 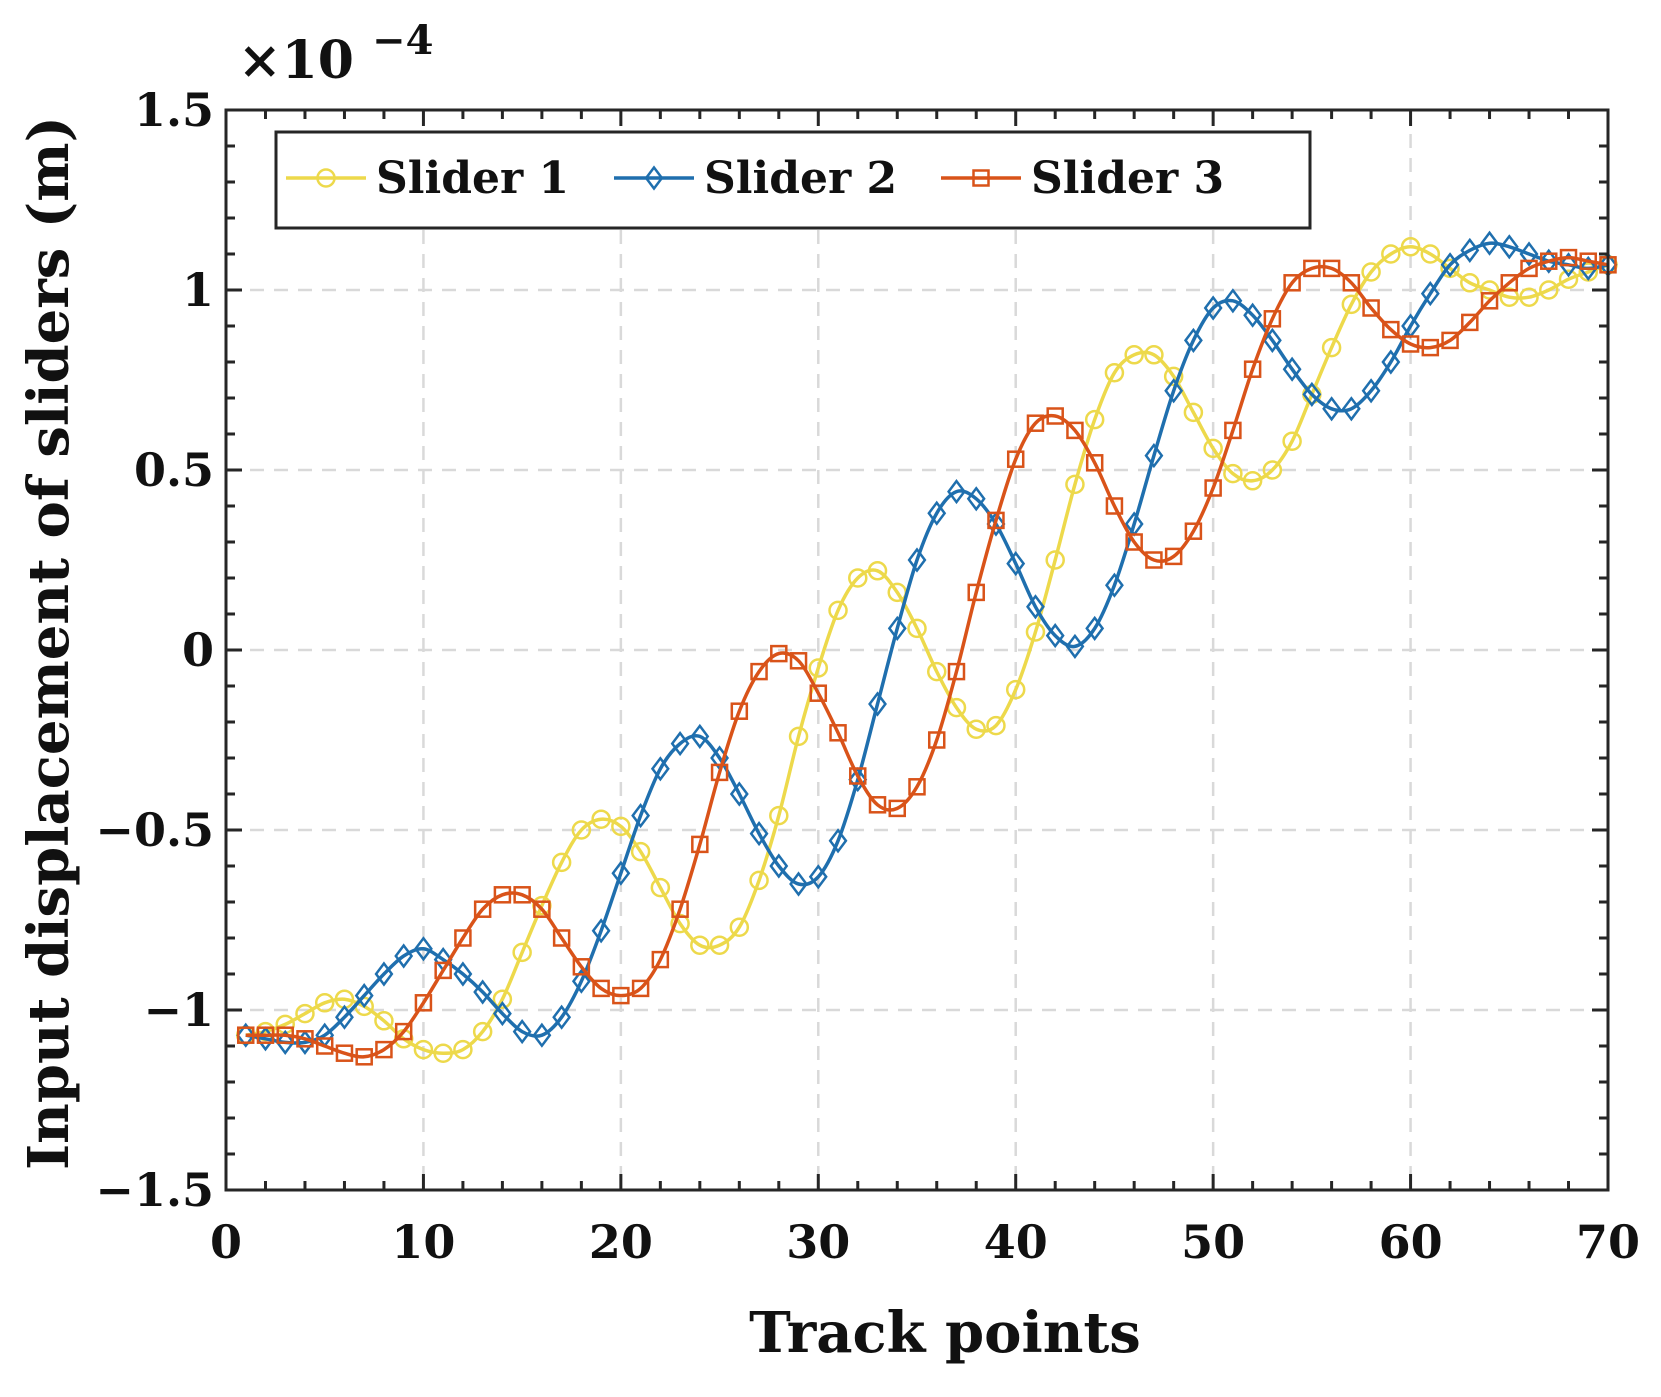 I want to click on y-tick-label: 0, so click(x=198, y=650).